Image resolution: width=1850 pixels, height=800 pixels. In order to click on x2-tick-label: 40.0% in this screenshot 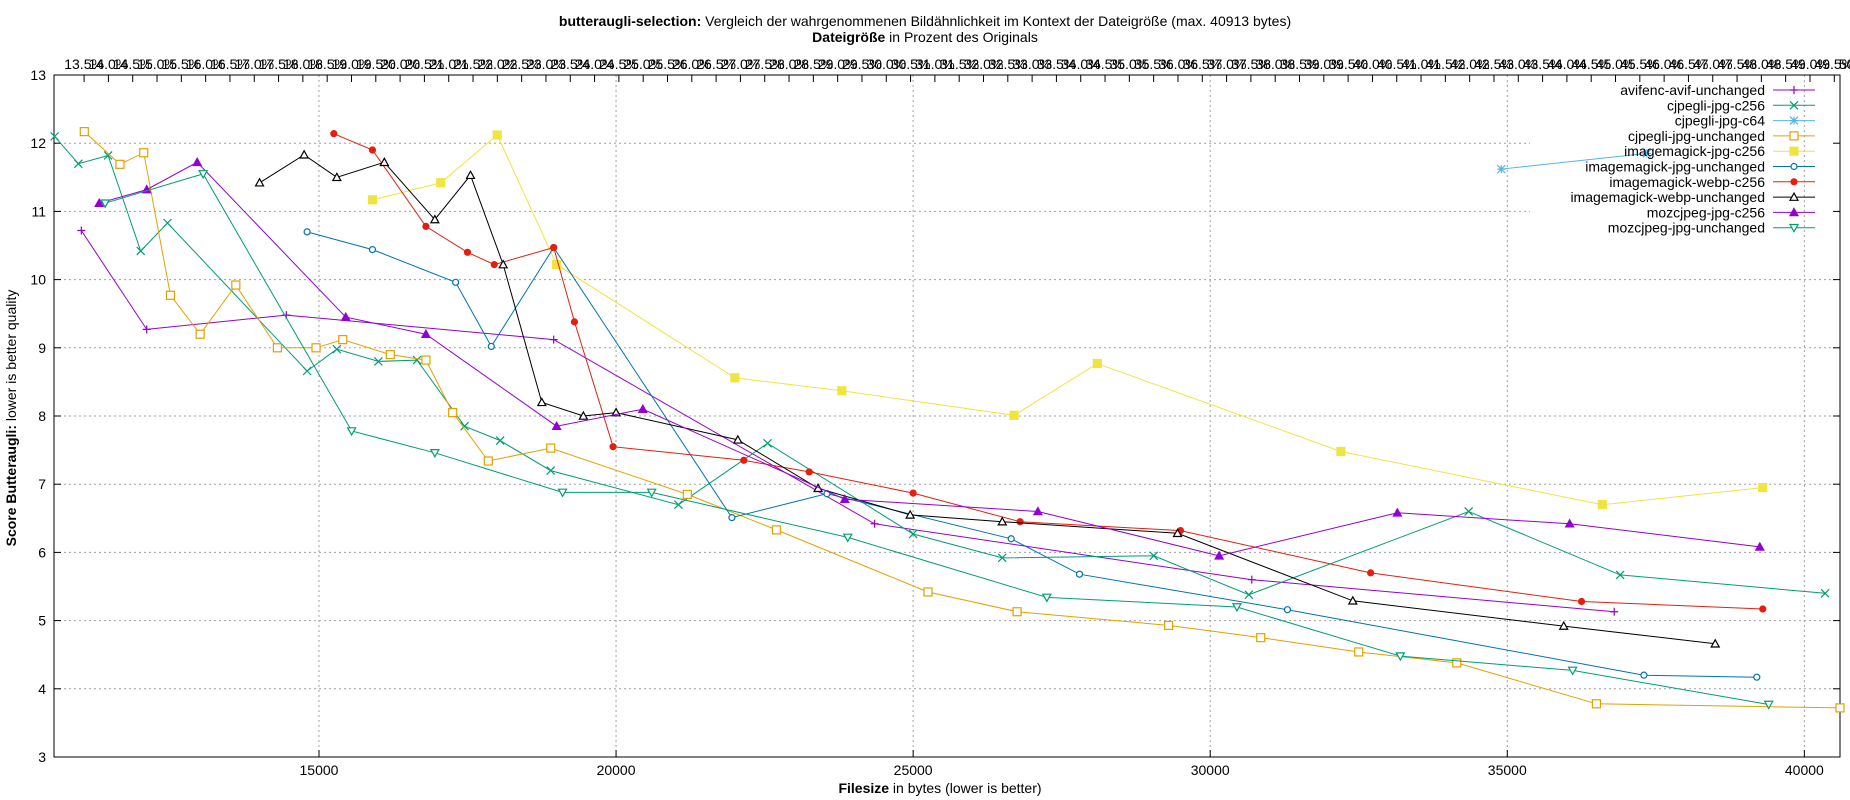, I will do `click(1373, 64)`.